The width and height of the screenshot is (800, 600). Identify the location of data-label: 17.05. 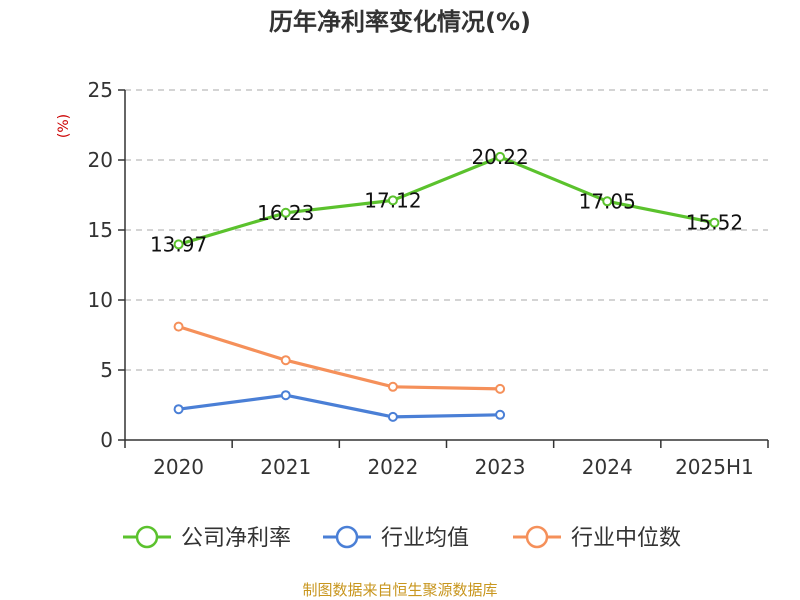
(607, 201).